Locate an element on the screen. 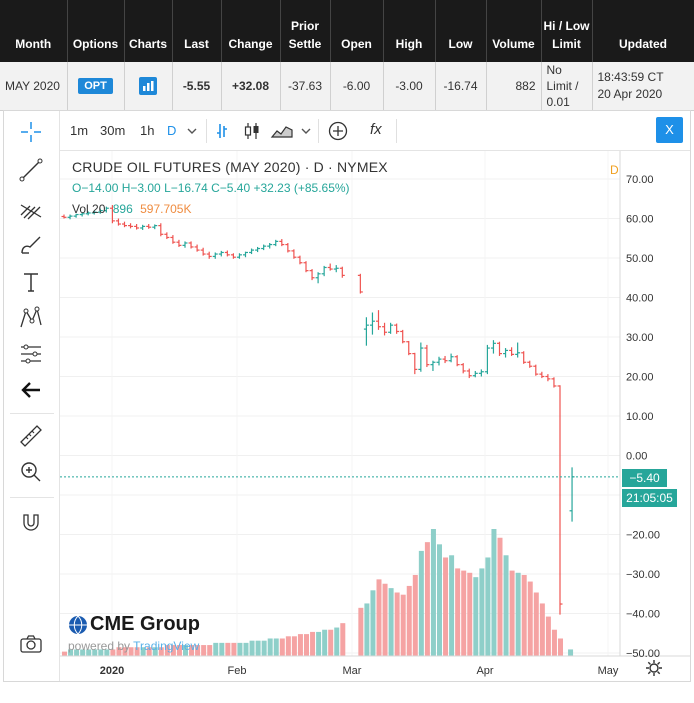 The image size is (694, 703). interval-30m: 30m is located at coordinates (113, 130).